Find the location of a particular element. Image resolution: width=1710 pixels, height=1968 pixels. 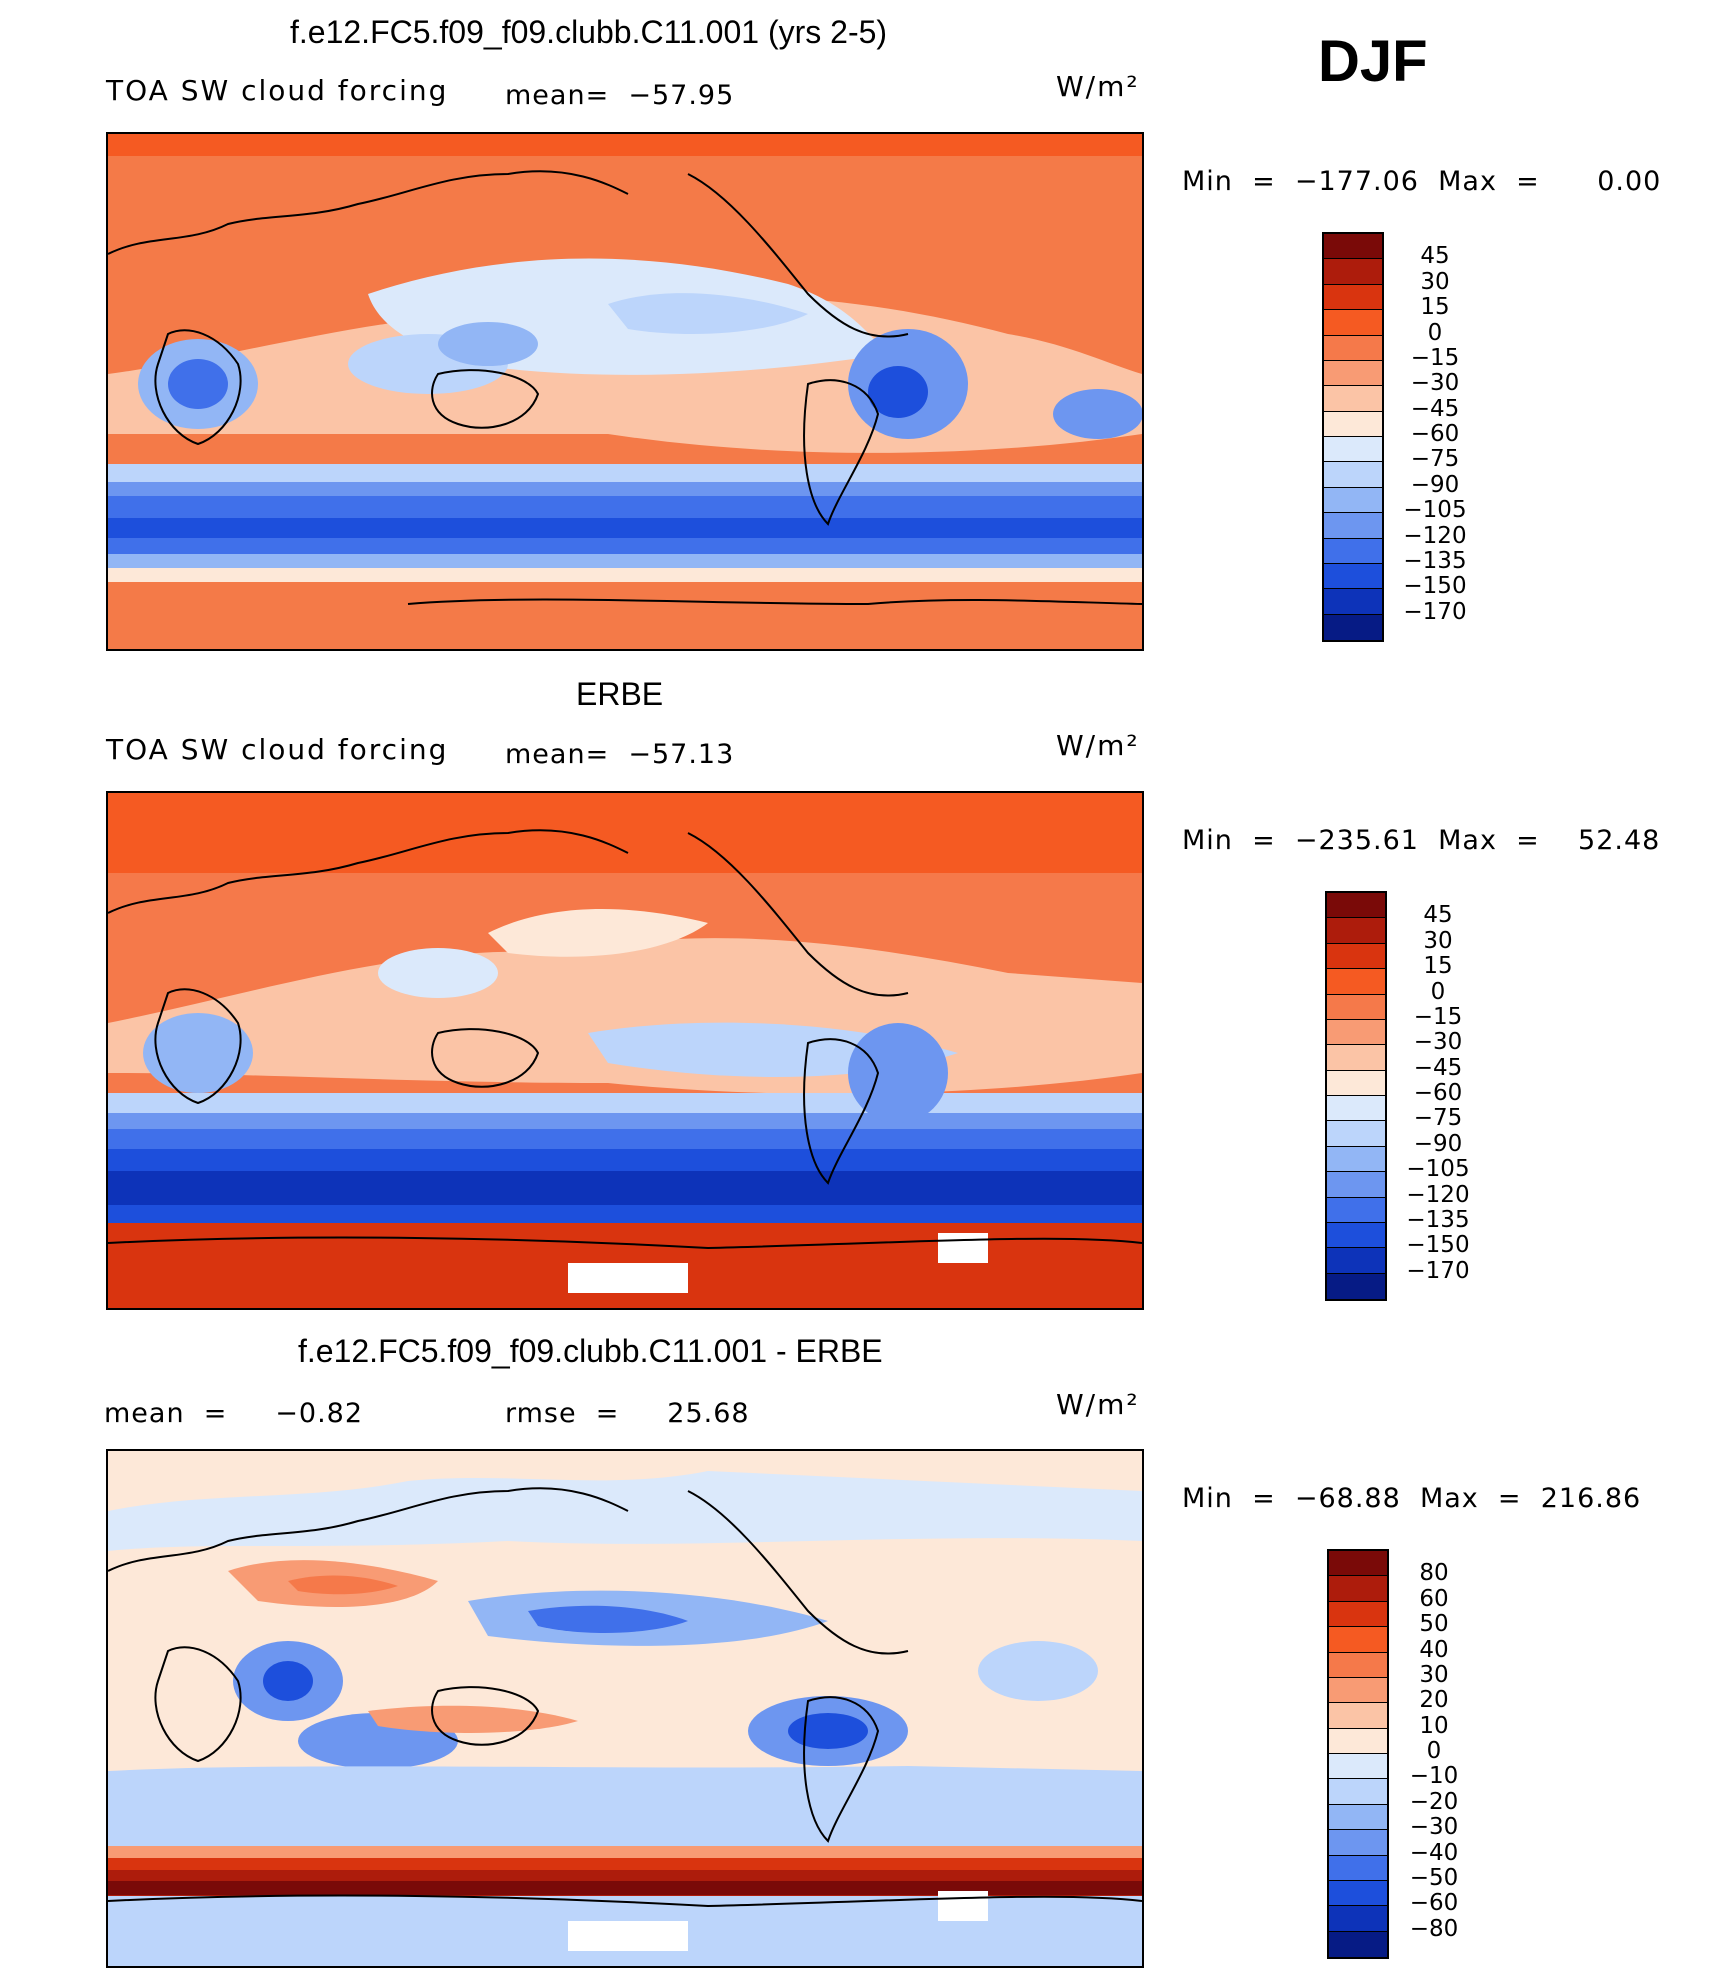

colorbar-tick-label: 50 is located at coordinates (1434, 1624).